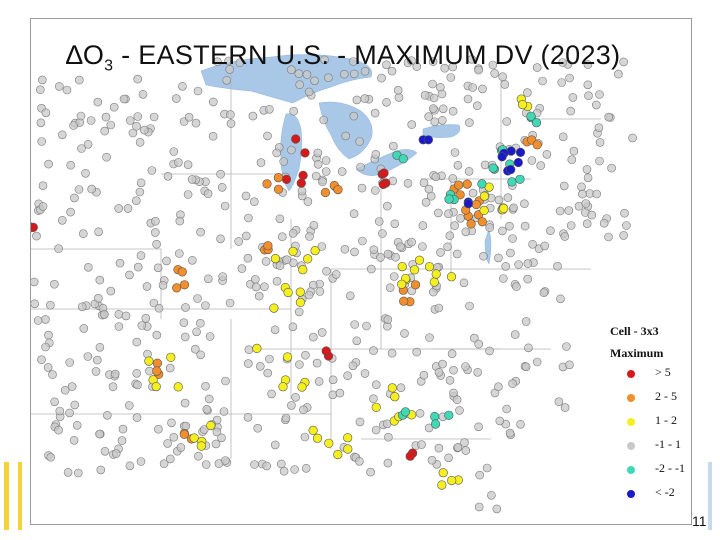 Image resolution: width=720 pixels, height=540 pixels. Describe the element at coordinates (631, 398) in the screenshot. I see `legend-swatch` at that location.